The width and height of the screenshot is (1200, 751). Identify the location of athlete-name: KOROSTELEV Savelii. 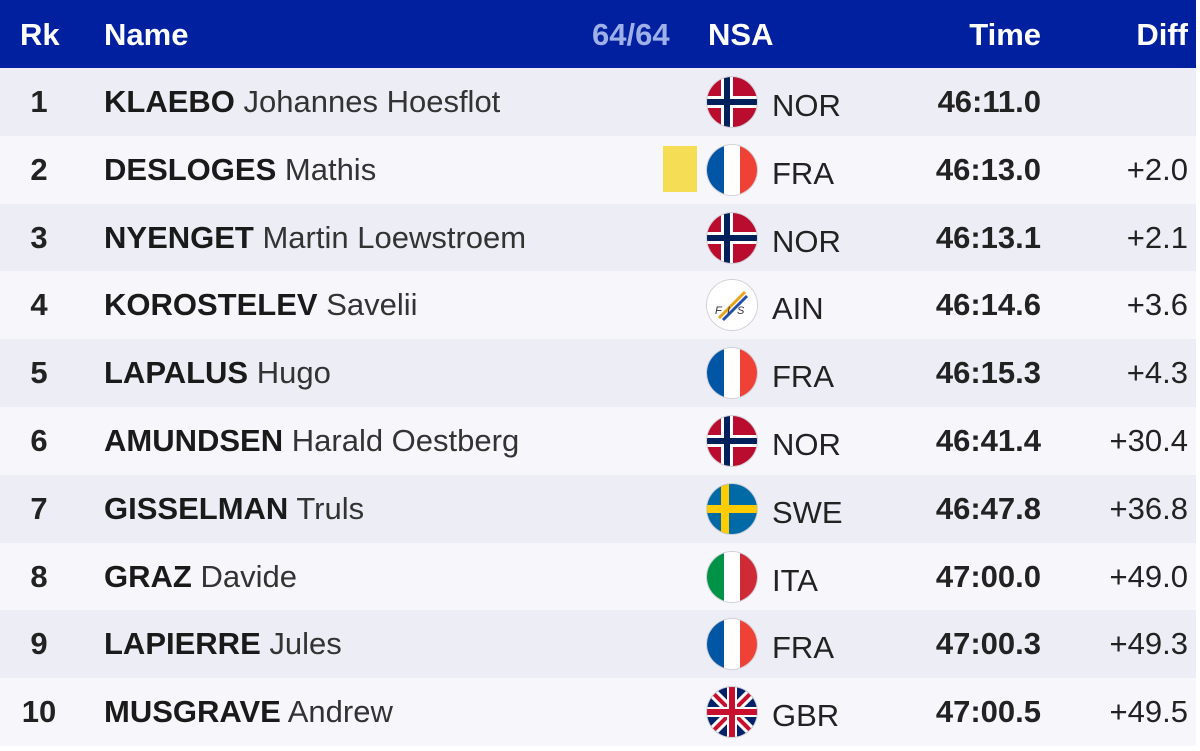
(261, 305).